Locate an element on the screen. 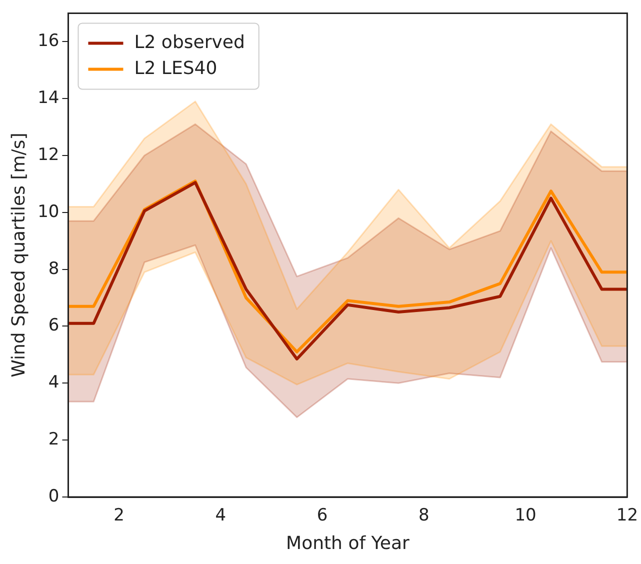 The image size is (641, 564). y-tick-label: 2 is located at coordinates (54, 440).